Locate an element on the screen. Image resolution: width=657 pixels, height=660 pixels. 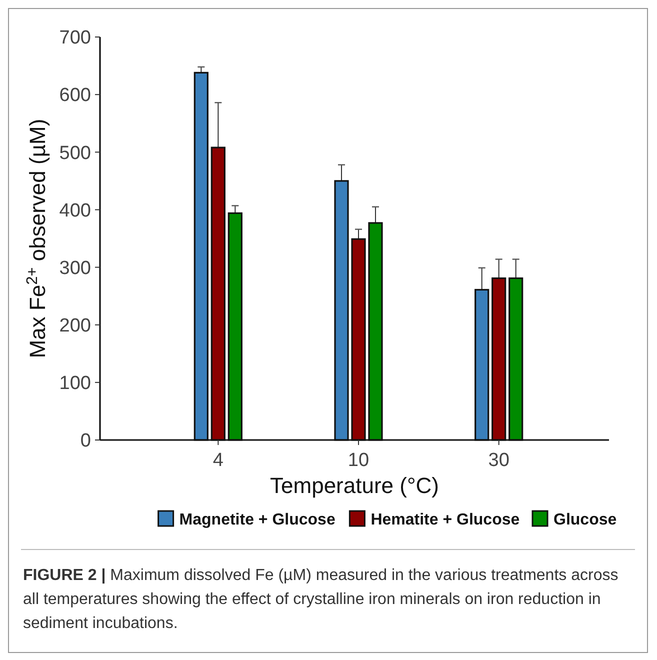
y-tick-label: 200 is located at coordinates (75, 326).